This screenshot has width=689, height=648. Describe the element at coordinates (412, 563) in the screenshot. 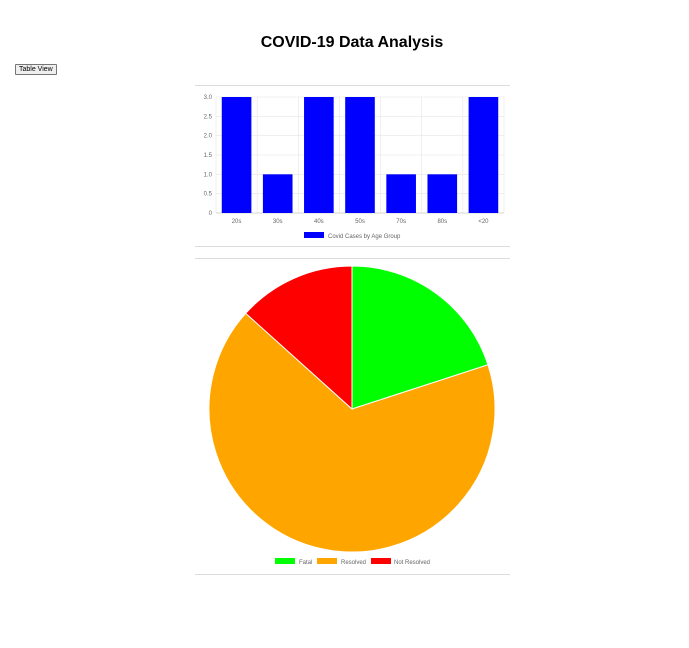

I see `pie-legend-label: Not Resolved` at that location.